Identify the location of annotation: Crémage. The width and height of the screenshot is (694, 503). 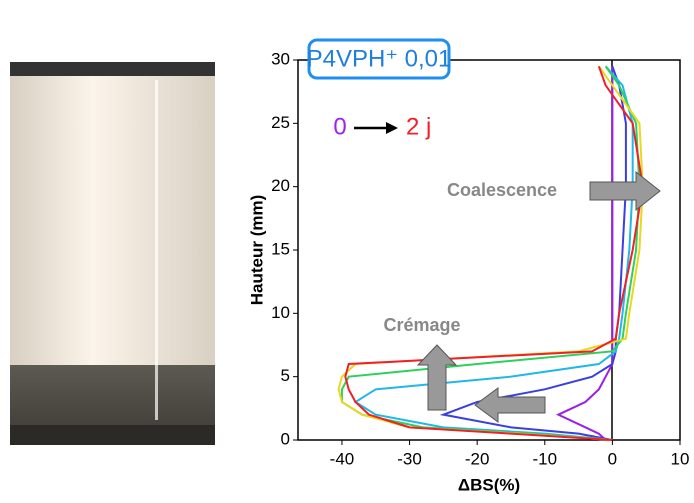
(421, 325).